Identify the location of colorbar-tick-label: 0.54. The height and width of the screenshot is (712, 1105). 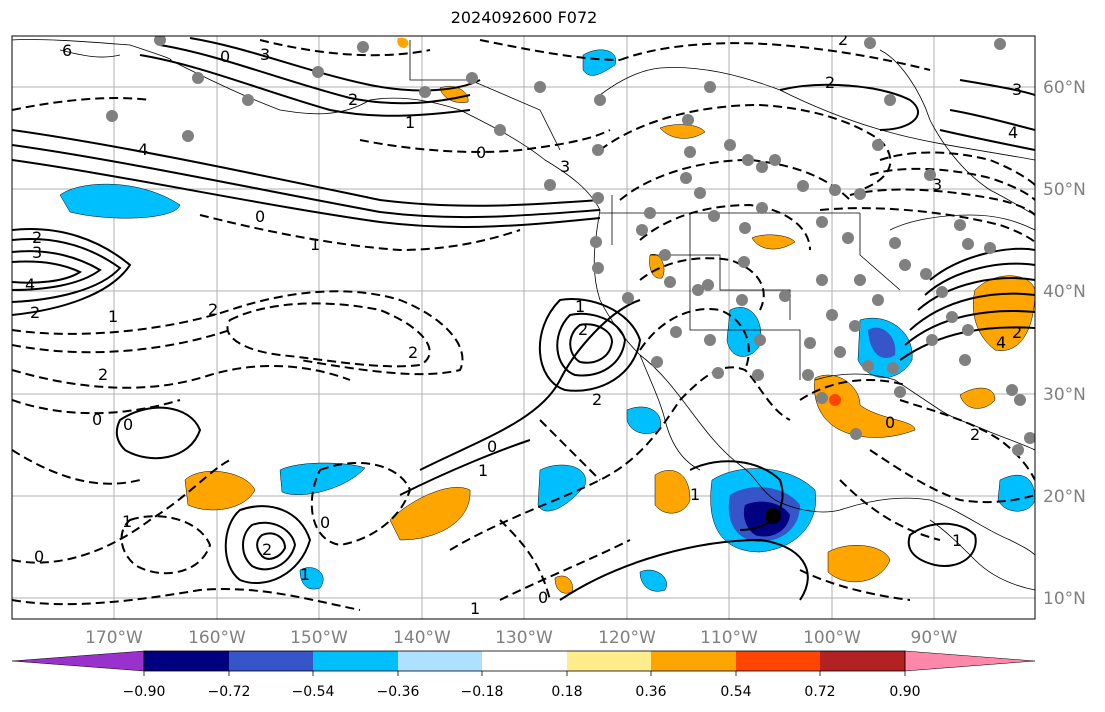
(735, 692).